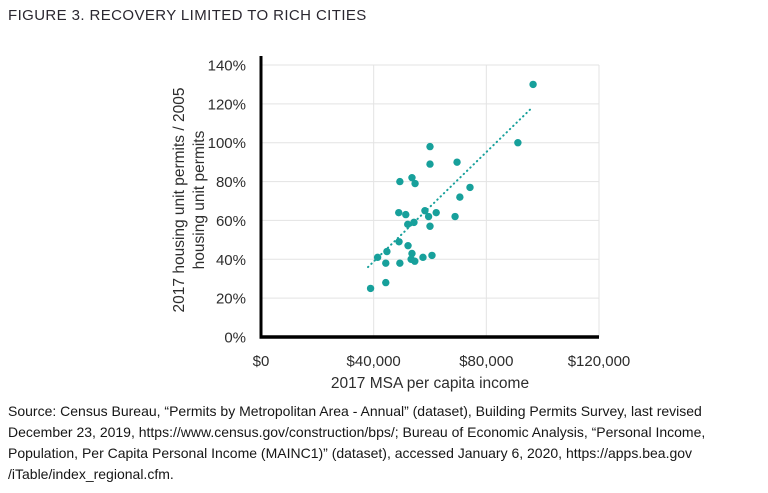 This screenshot has height=493, width=768. Describe the element at coordinates (227, 66) in the screenshot. I see `y-tick-label: 140%` at that location.